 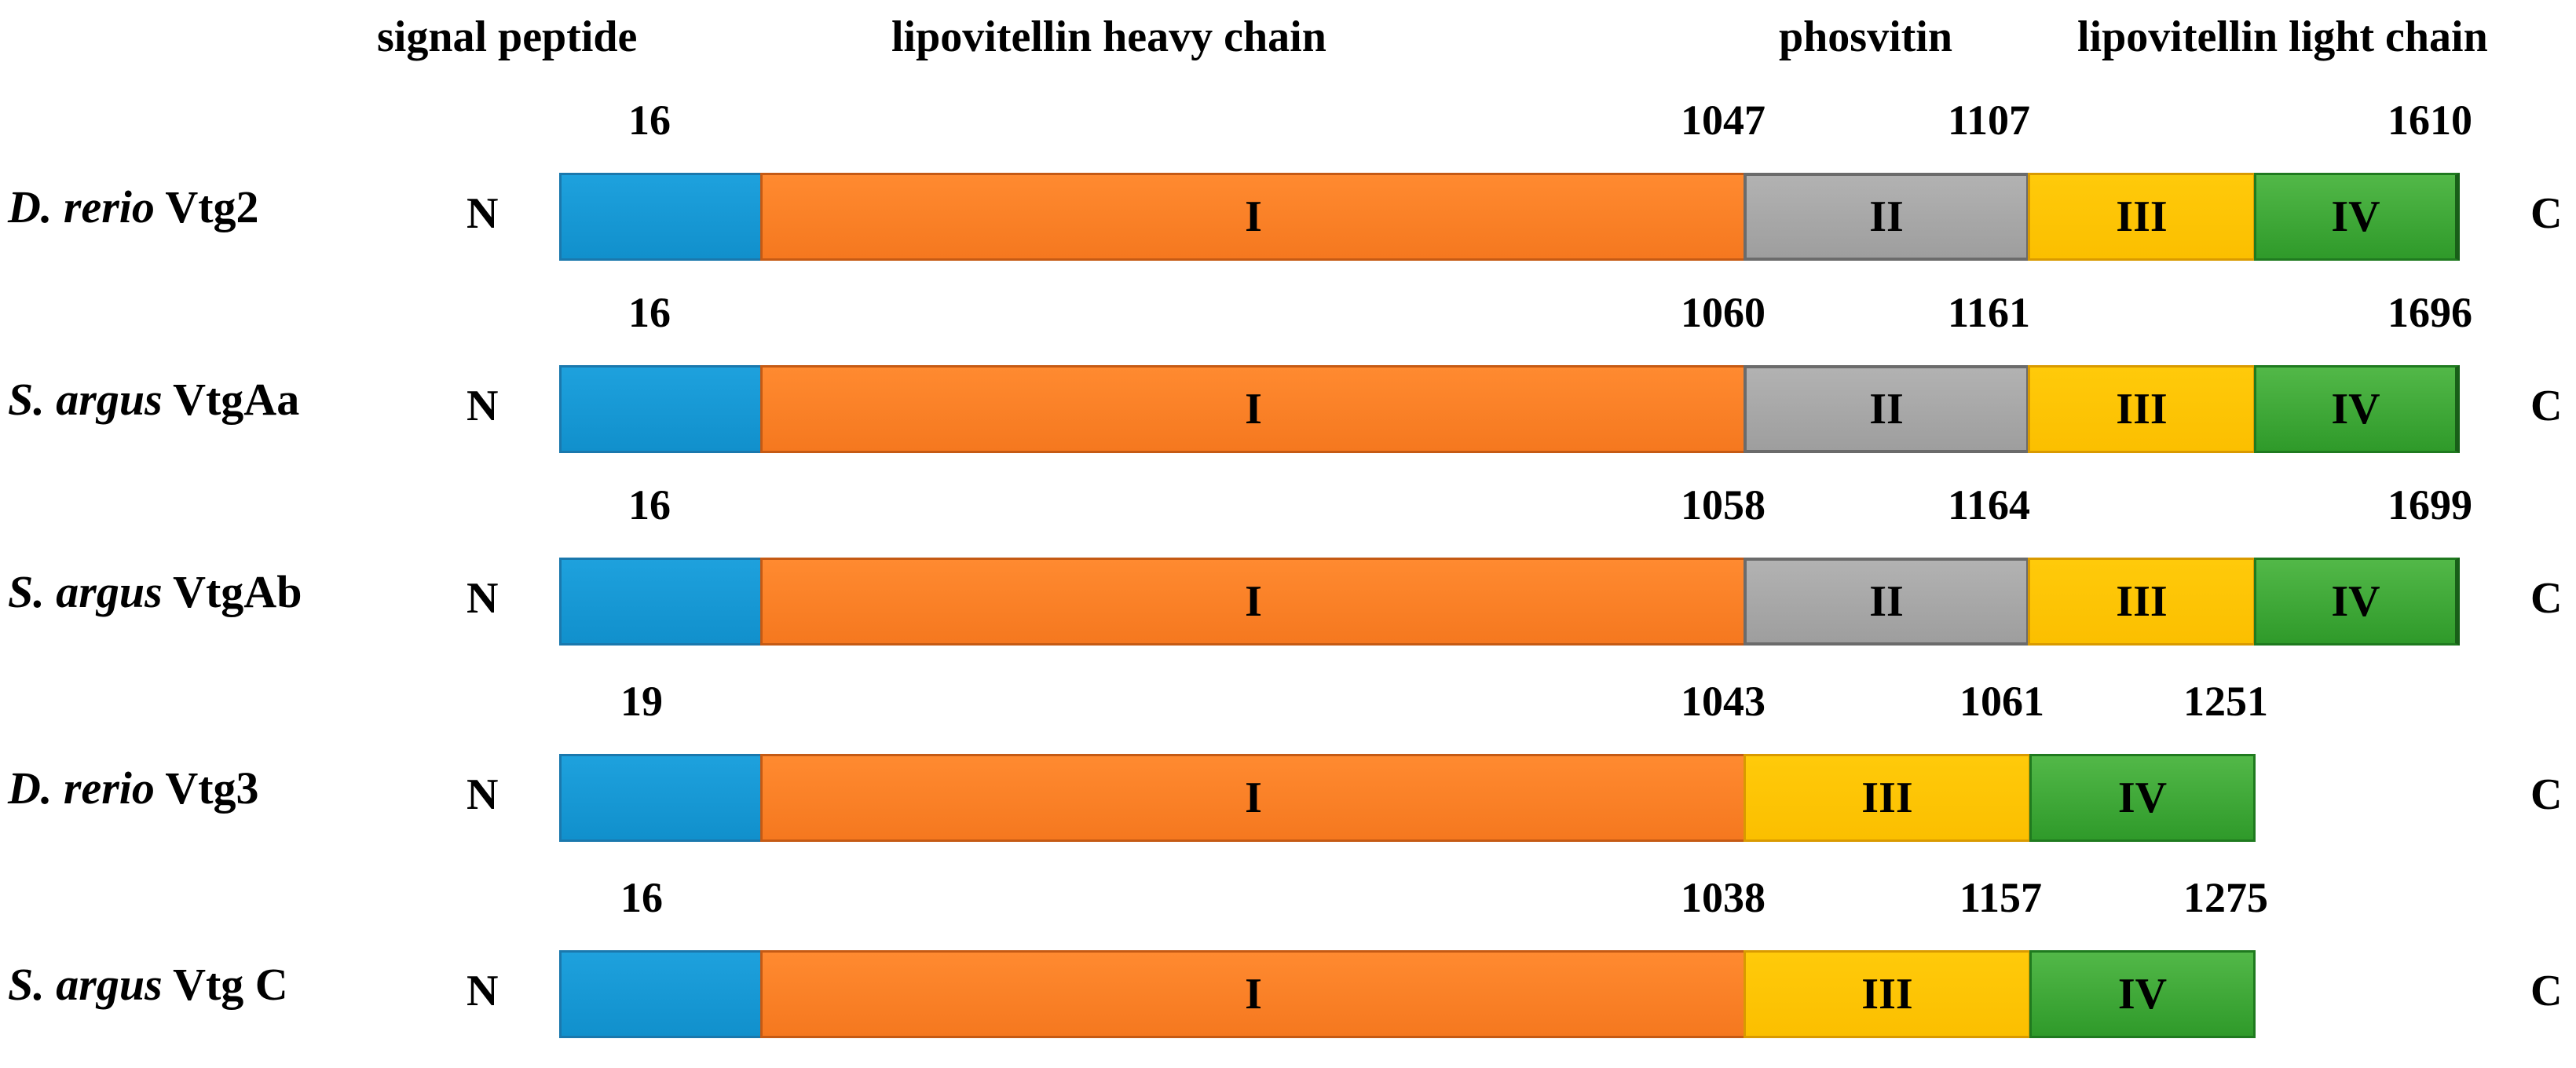 I want to click on residue-position-label: 1061, so click(x=2002, y=701).